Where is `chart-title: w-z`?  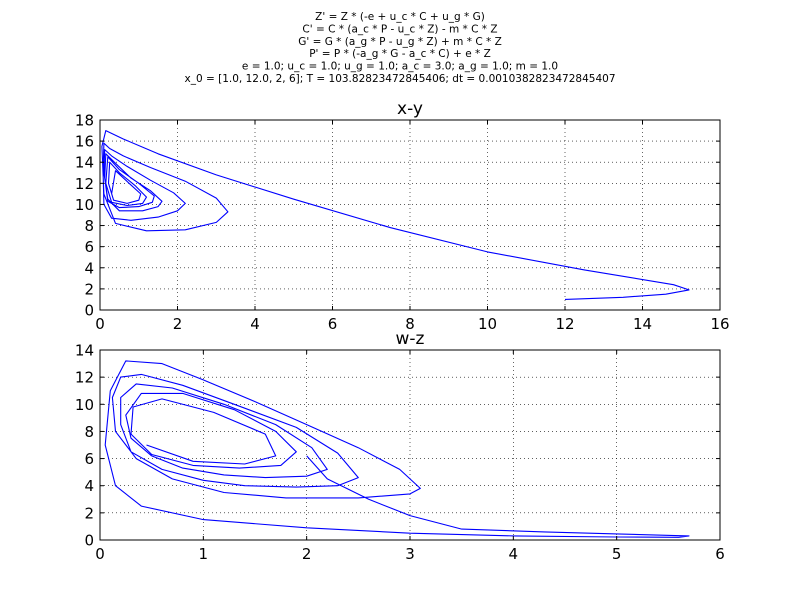 chart-title: w-z is located at coordinates (410, 339).